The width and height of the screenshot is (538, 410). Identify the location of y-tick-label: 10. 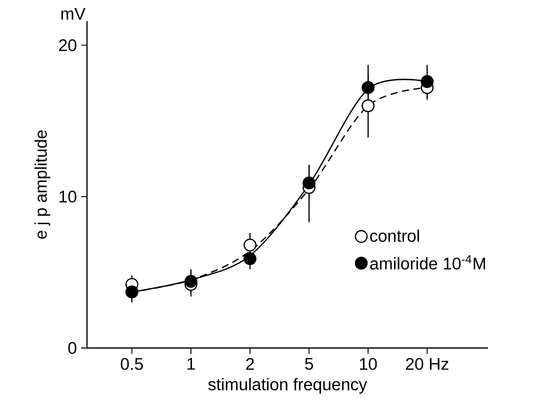
(68, 196).